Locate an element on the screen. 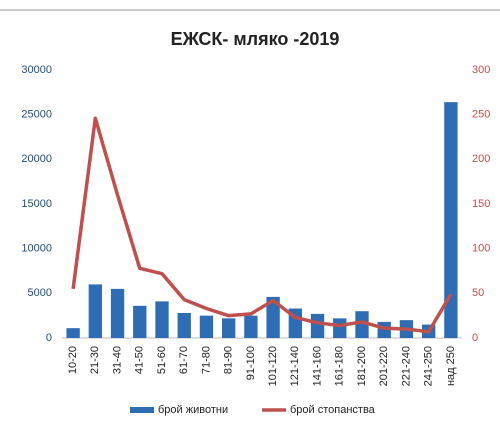 The image size is (500, 428). legend-swatch is located at coordinates (142, 410).